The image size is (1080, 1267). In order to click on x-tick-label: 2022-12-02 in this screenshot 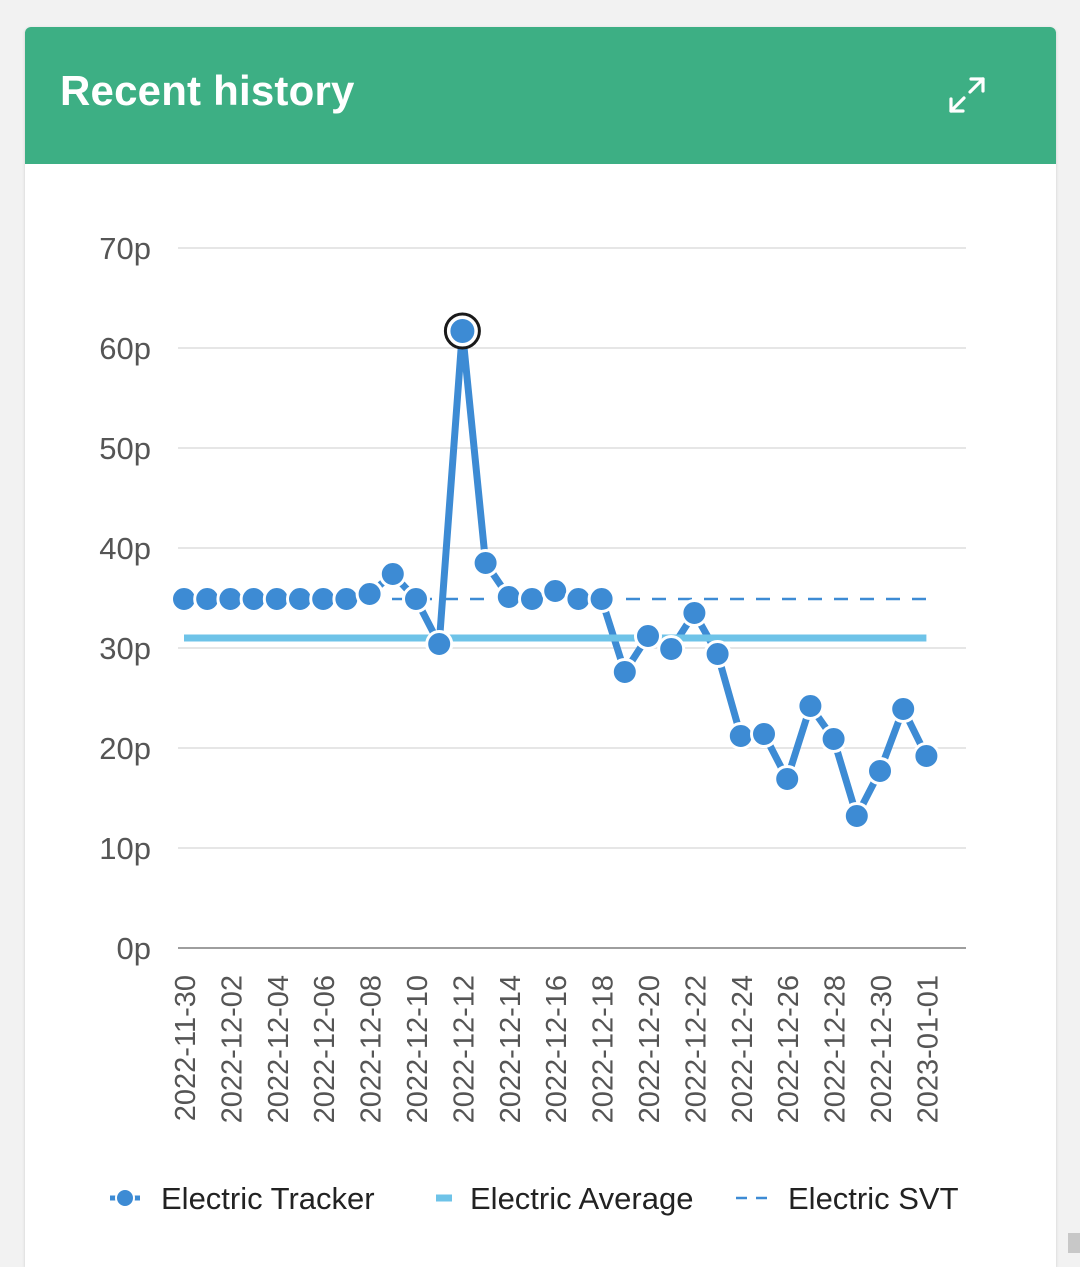, I will do `click(232, 1049)`.